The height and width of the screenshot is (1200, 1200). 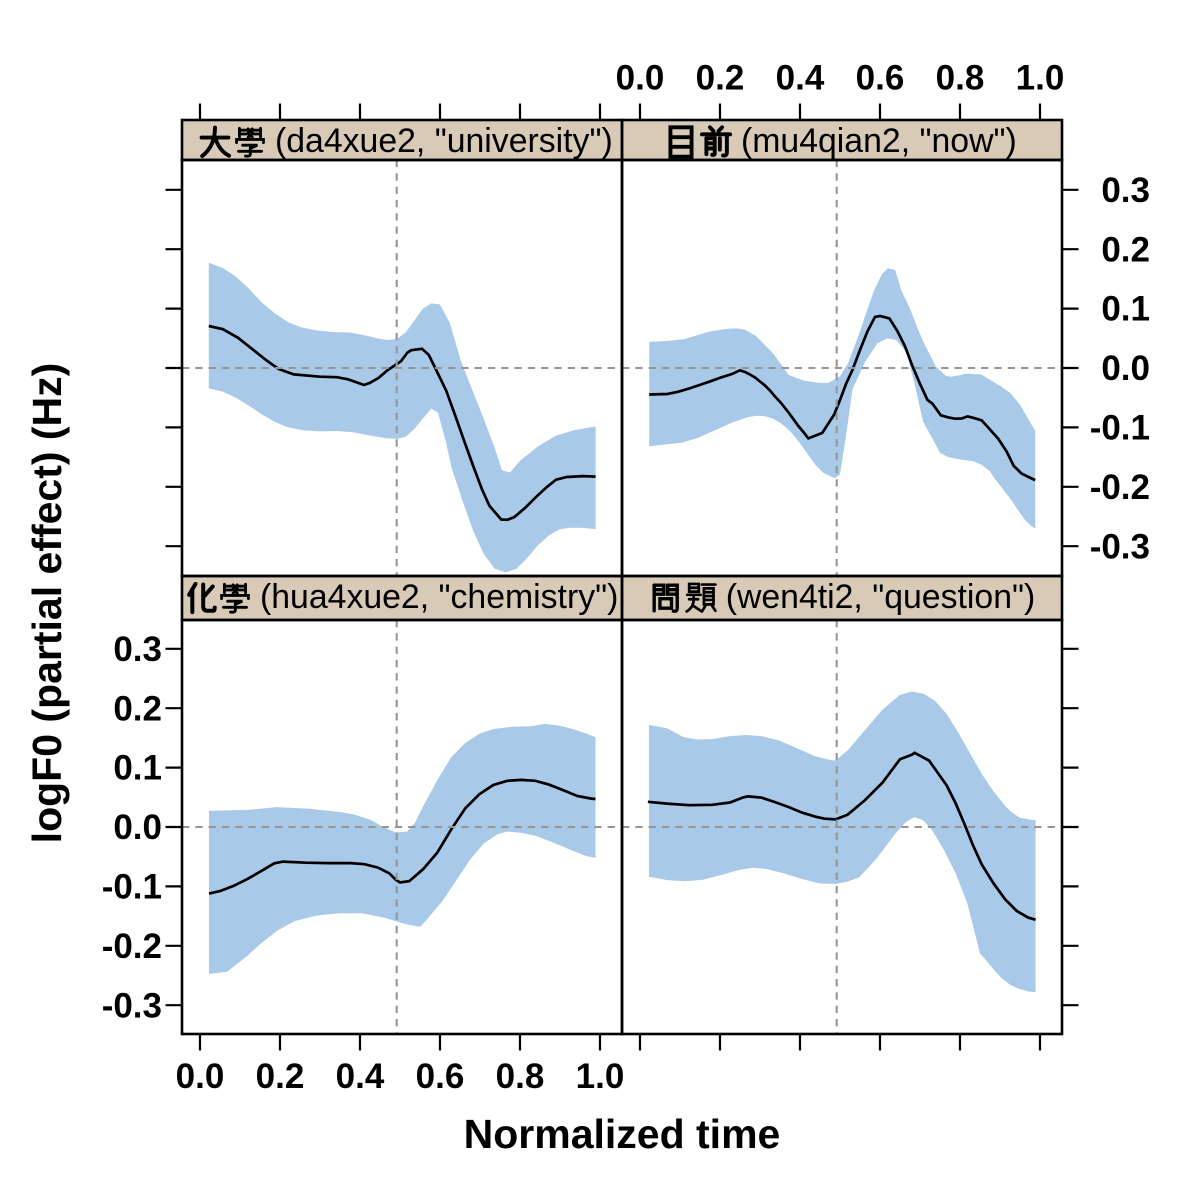 I want to click on svg-text: (wen4ti2, "question"), so click(x=881, y=597).